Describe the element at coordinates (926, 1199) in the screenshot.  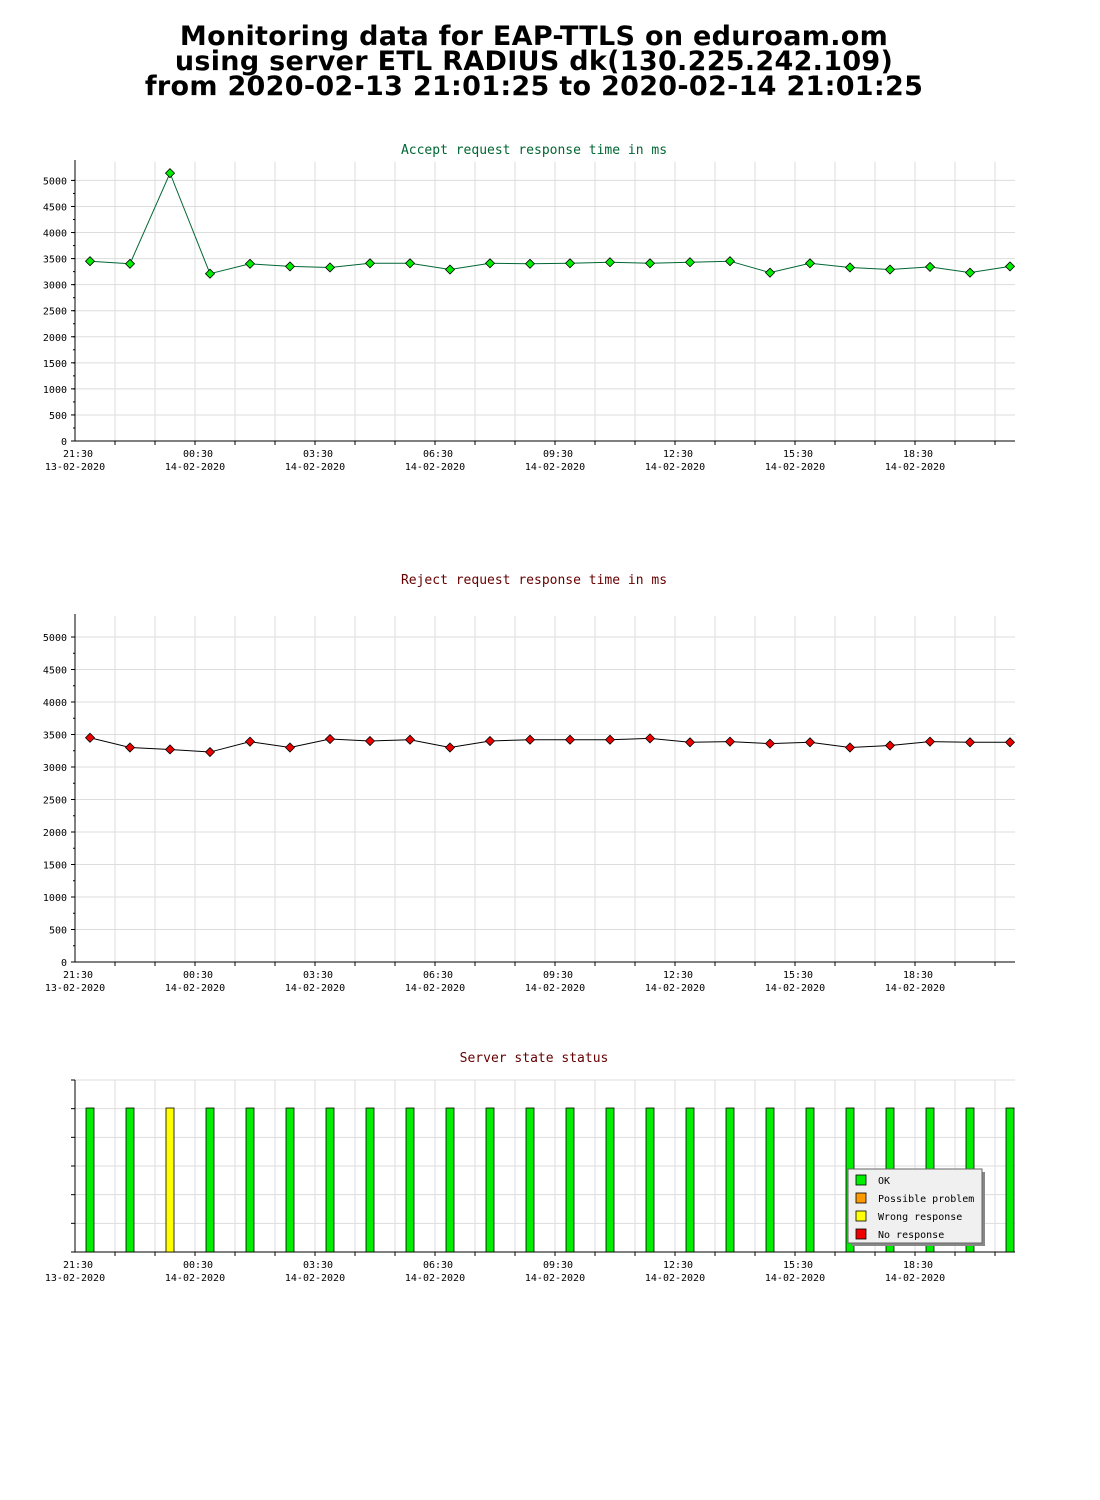
I see `legend-label: Possible problem` at that location.